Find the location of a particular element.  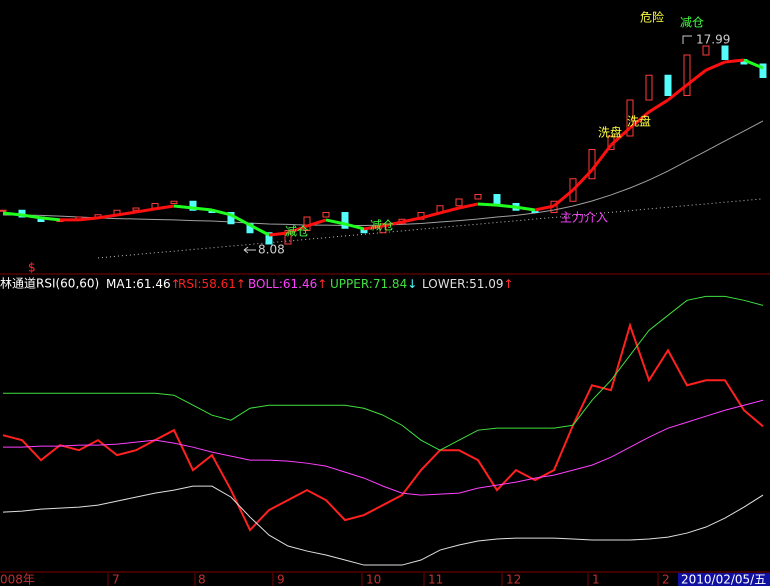

legend-entry: RSI:58.61↑ is located at coordinates (212, 284).